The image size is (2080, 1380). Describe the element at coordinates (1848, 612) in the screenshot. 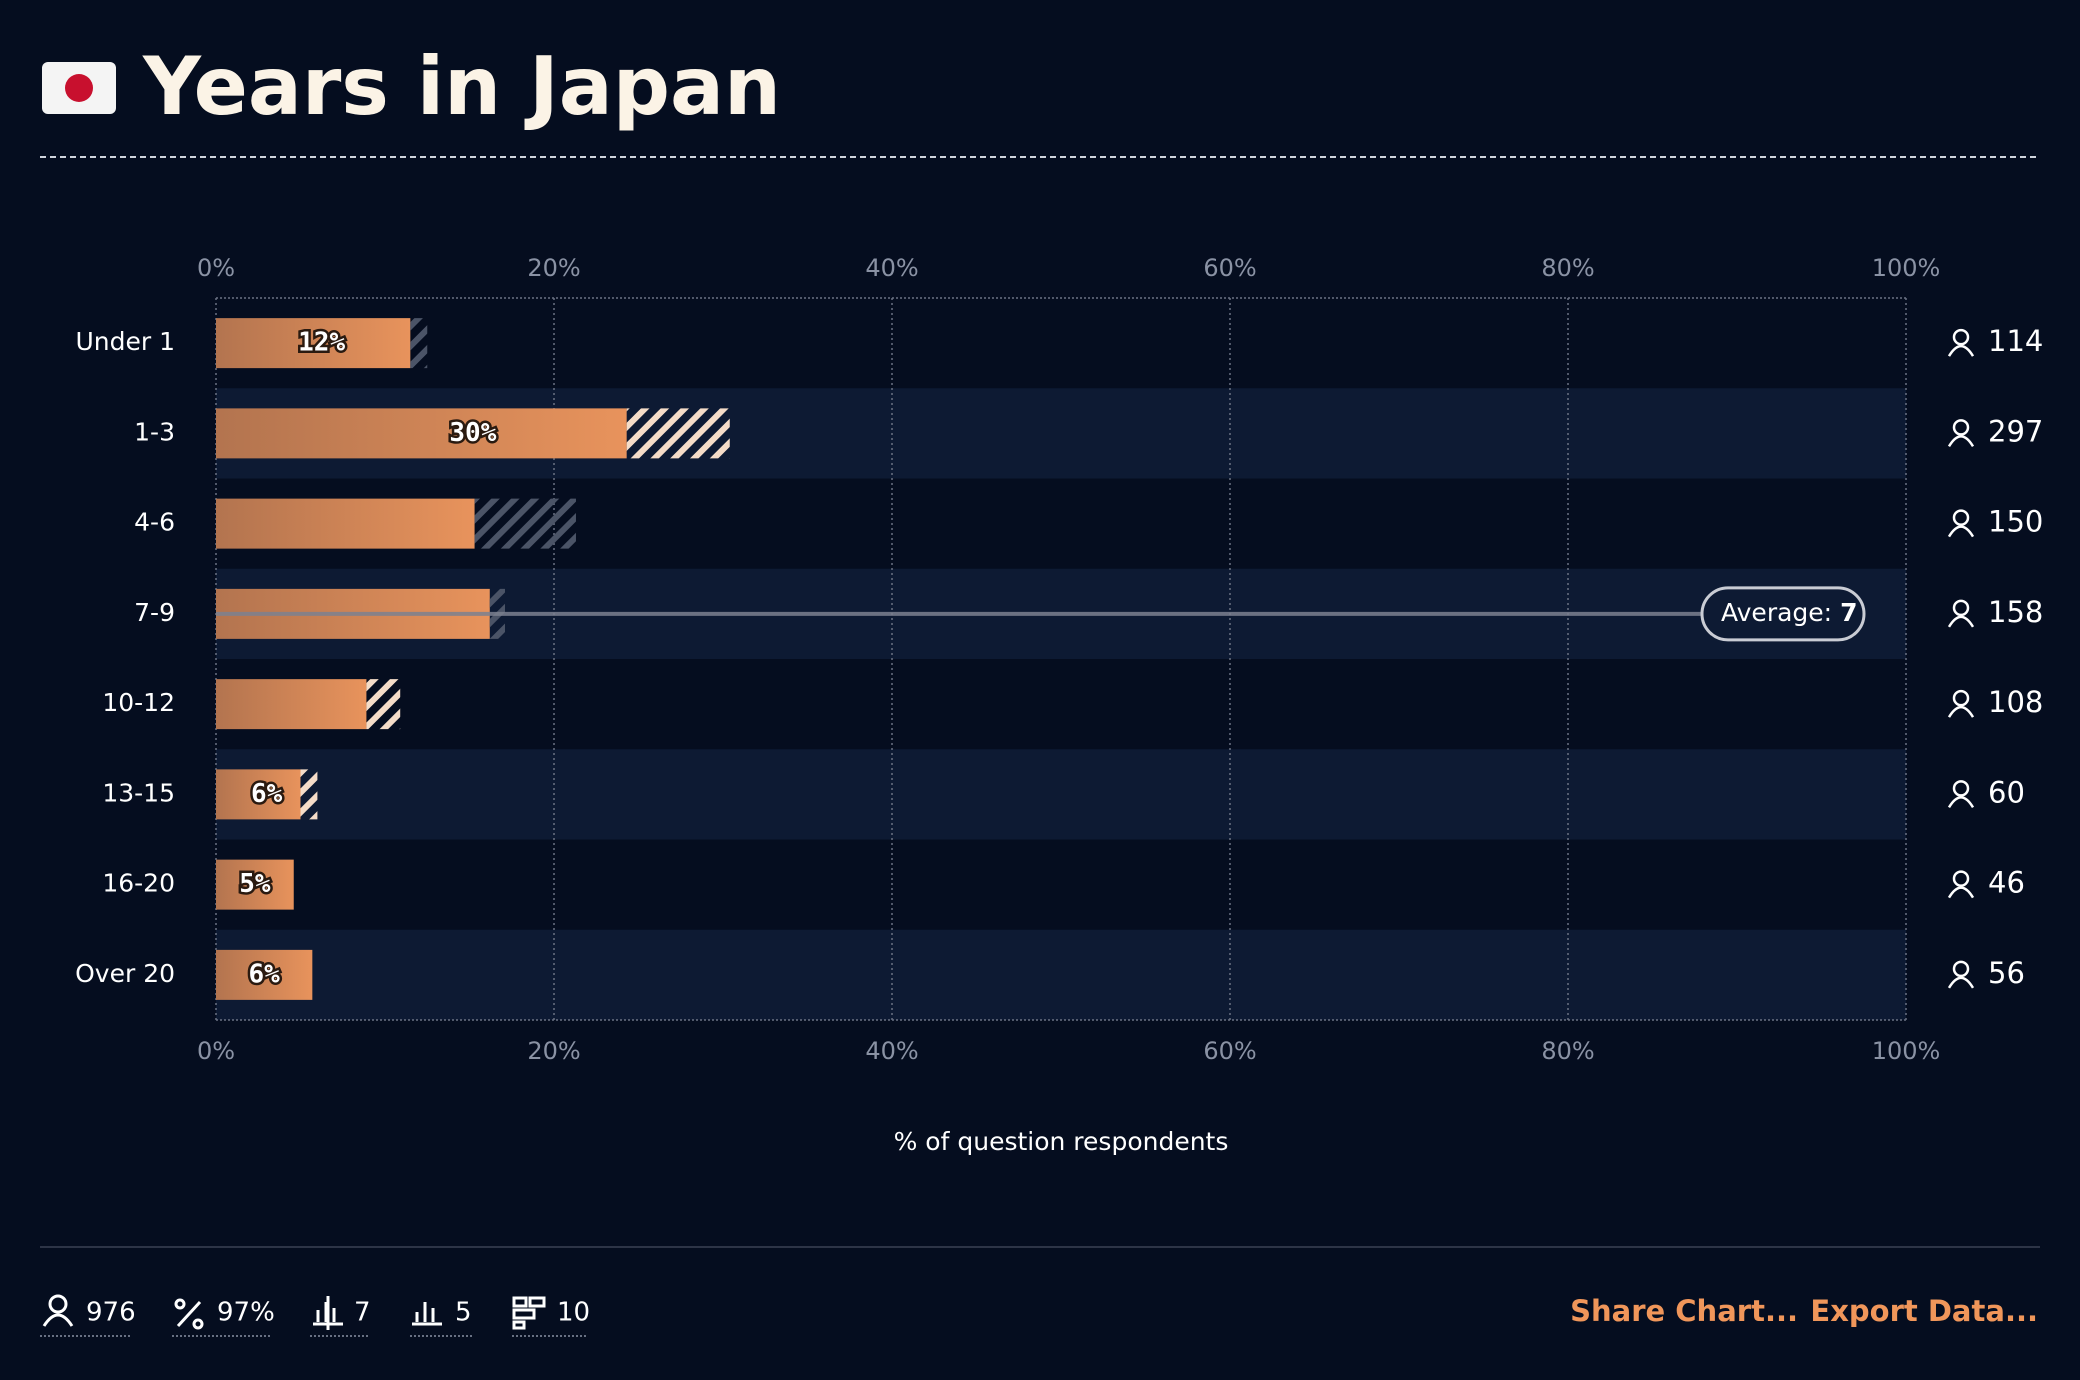

I see `average-value: 7` at that location.